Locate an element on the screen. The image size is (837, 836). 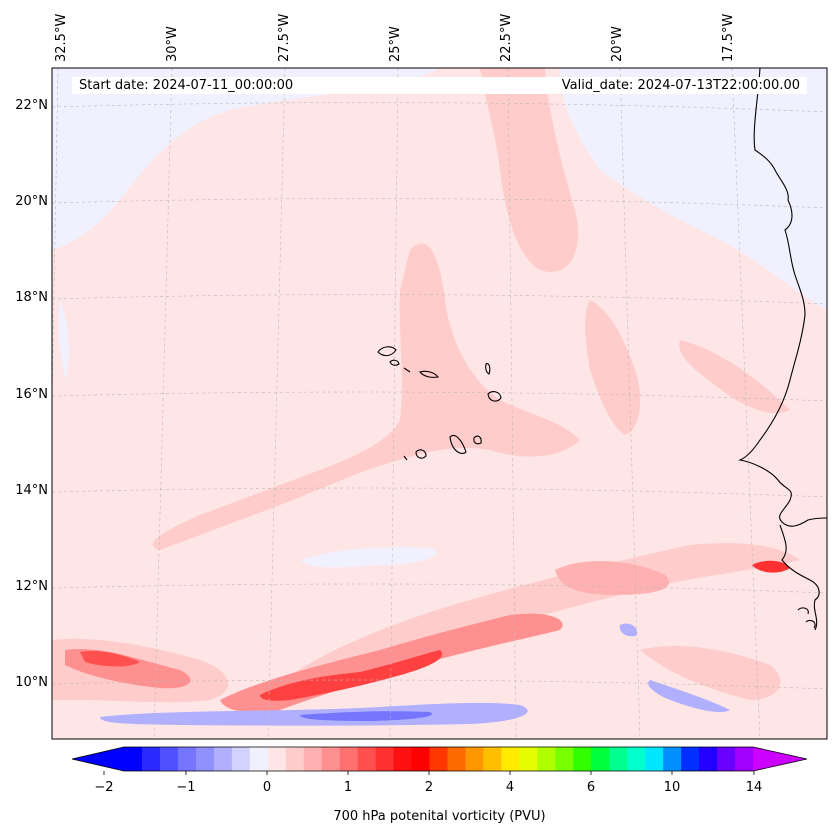
santo-antao-island is located at coordinates (387, 351).